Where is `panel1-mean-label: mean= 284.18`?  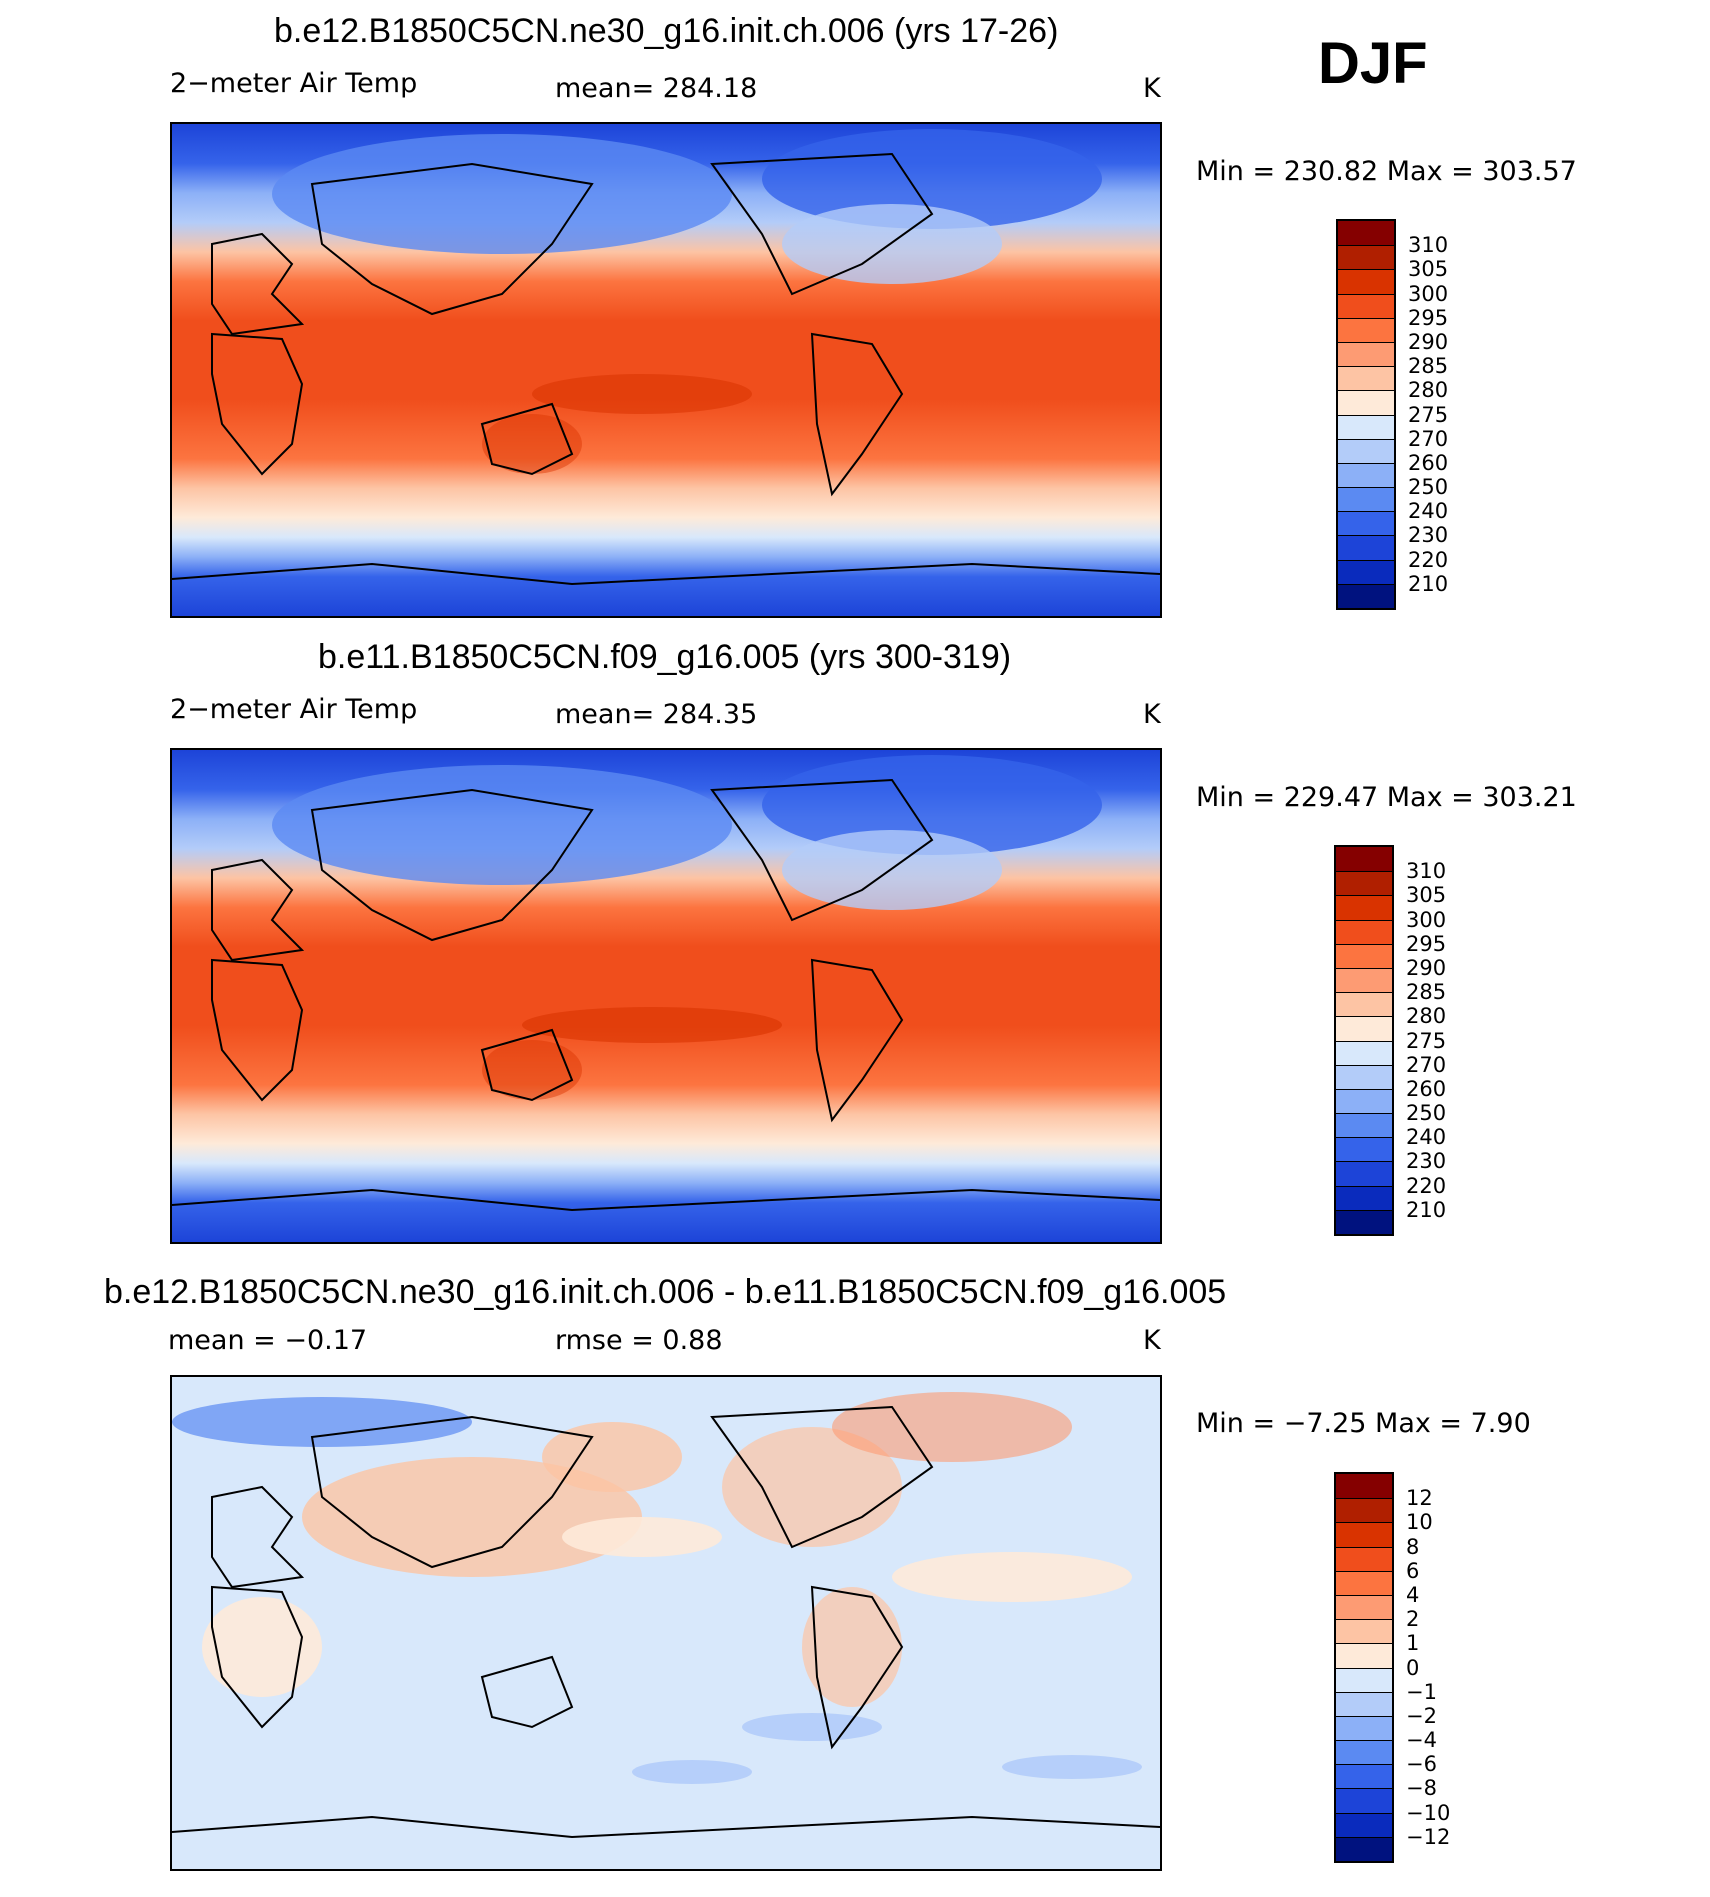 panel1-mean-label: mean= 284.18 is located at coordinates (656, 88).